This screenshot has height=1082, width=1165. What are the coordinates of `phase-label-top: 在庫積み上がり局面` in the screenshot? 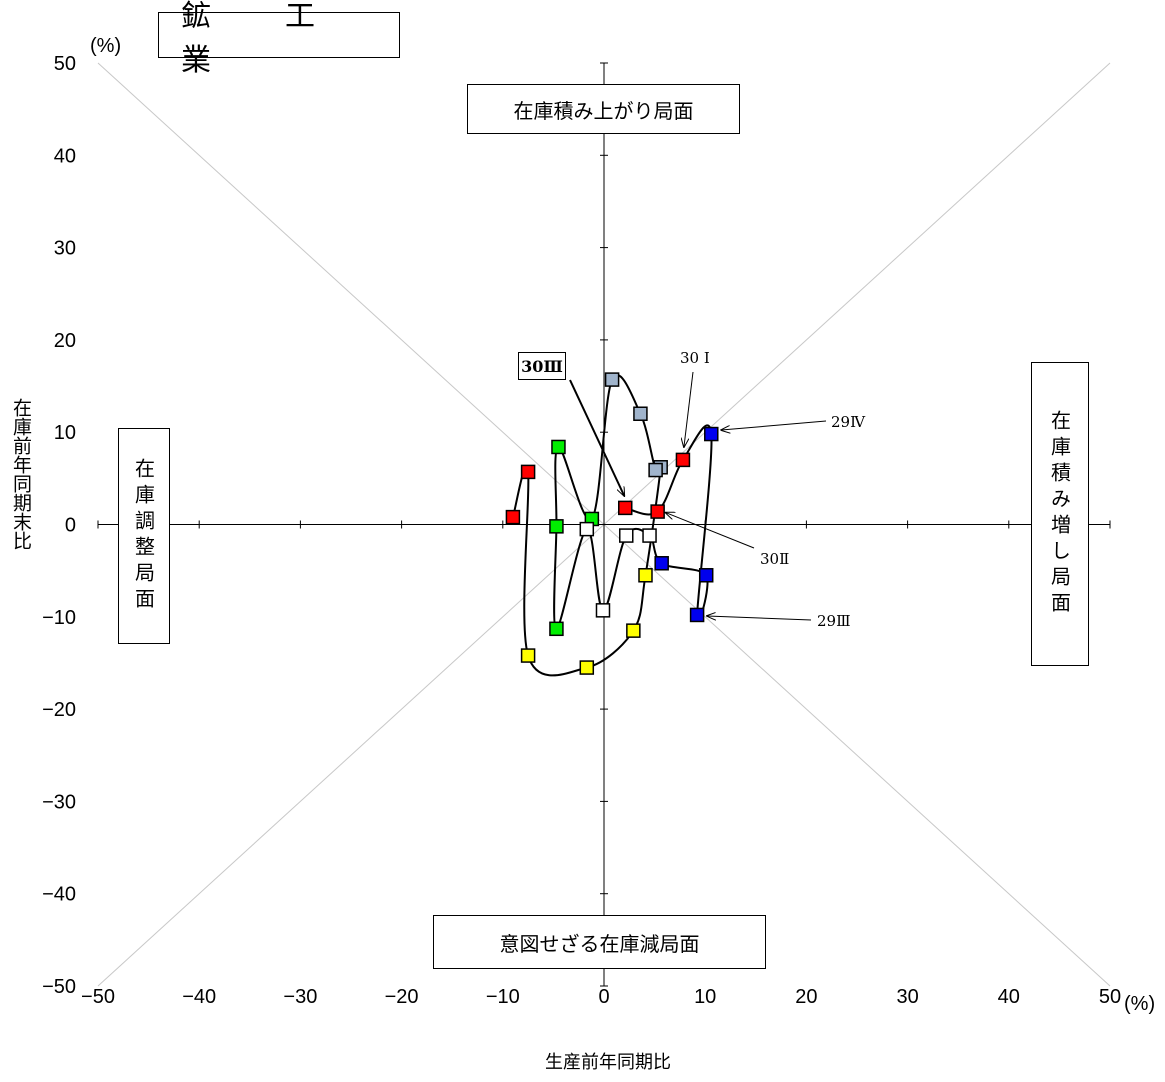 It's located at (603, 109).